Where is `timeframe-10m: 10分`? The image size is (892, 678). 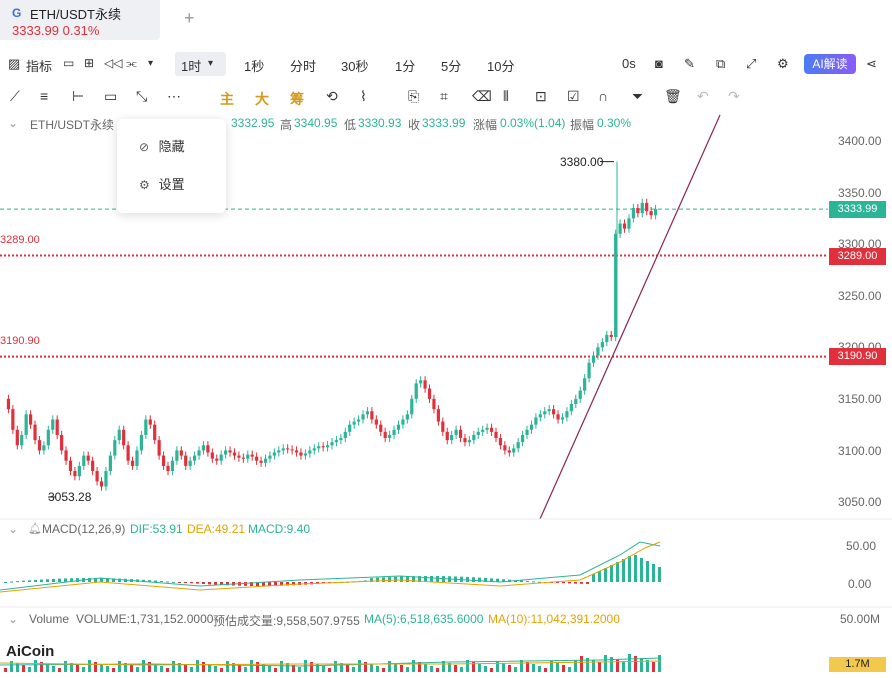 timeframe-10m: 10分 is located at coordinates (501, 66).